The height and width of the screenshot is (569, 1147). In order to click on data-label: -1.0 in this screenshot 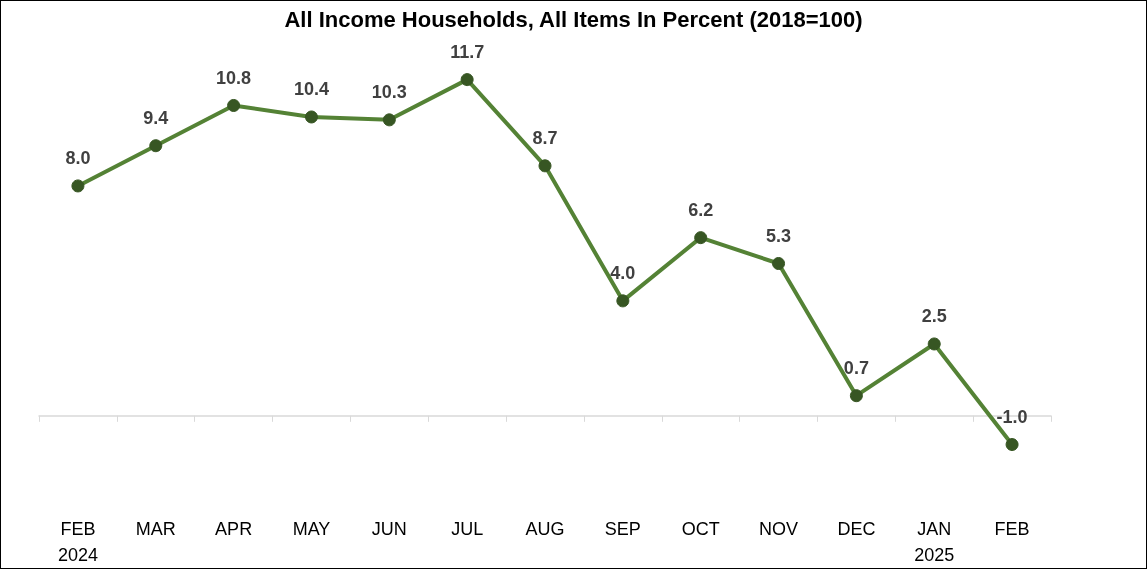, I will do `click(1012, 417)`.